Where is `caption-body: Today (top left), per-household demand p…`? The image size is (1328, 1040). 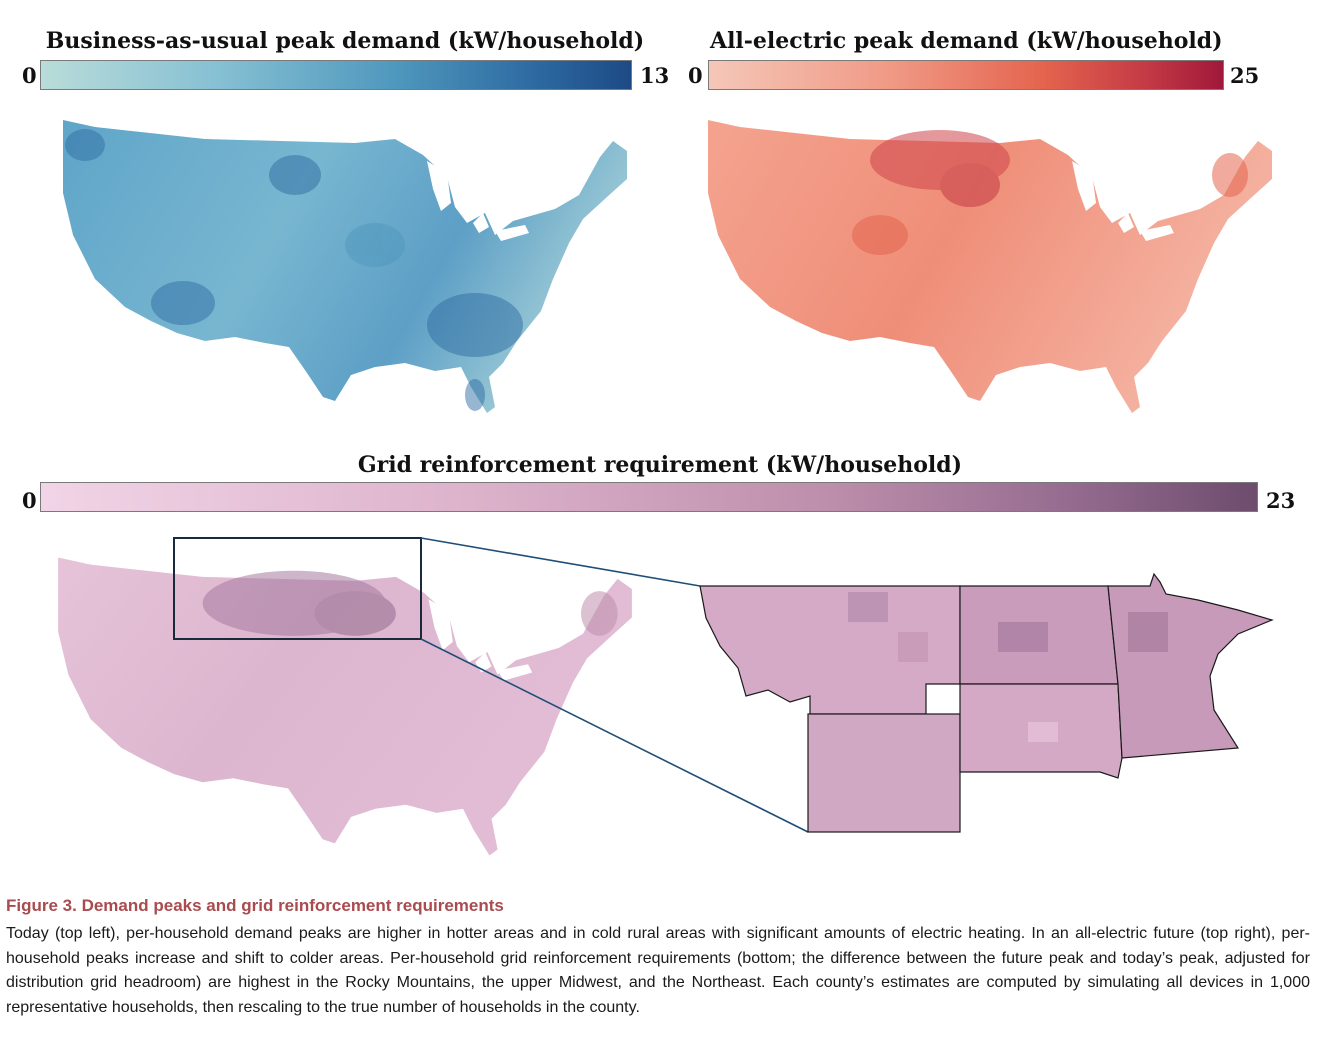
caption-body: Today (top left), per-household demand p… is located at coordinates (658, 970).